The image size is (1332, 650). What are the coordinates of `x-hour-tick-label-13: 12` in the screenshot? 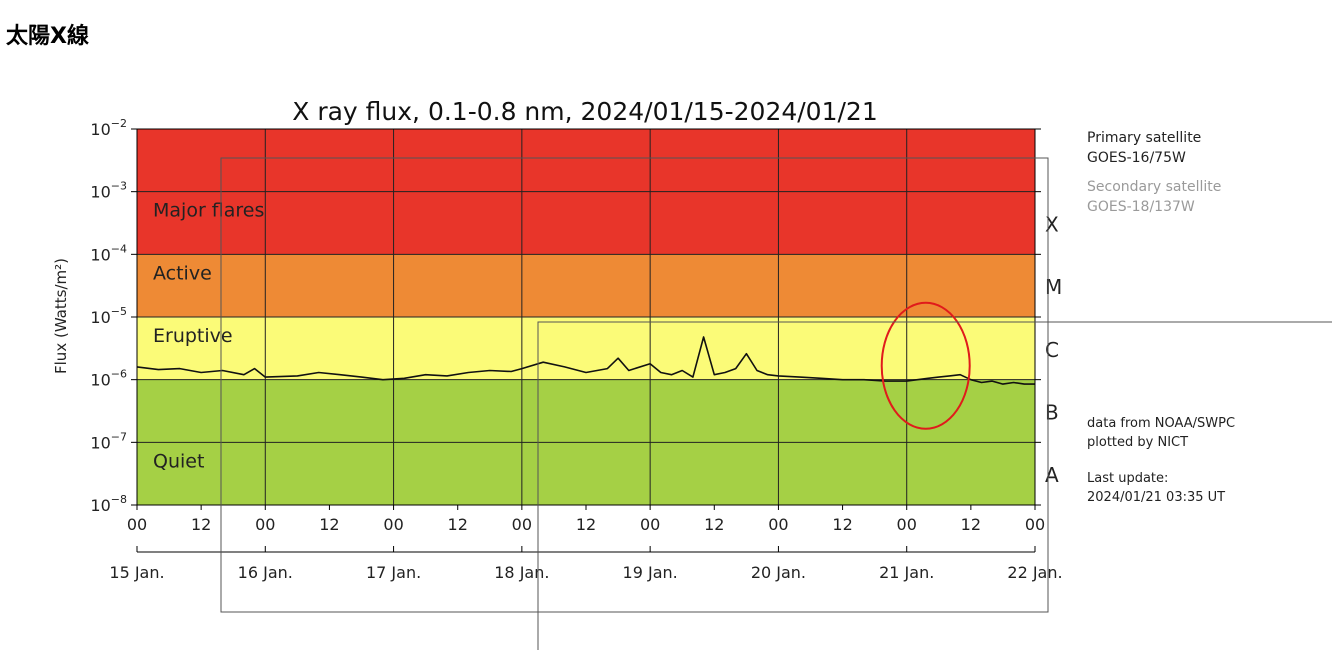 It's located at (971, 524).